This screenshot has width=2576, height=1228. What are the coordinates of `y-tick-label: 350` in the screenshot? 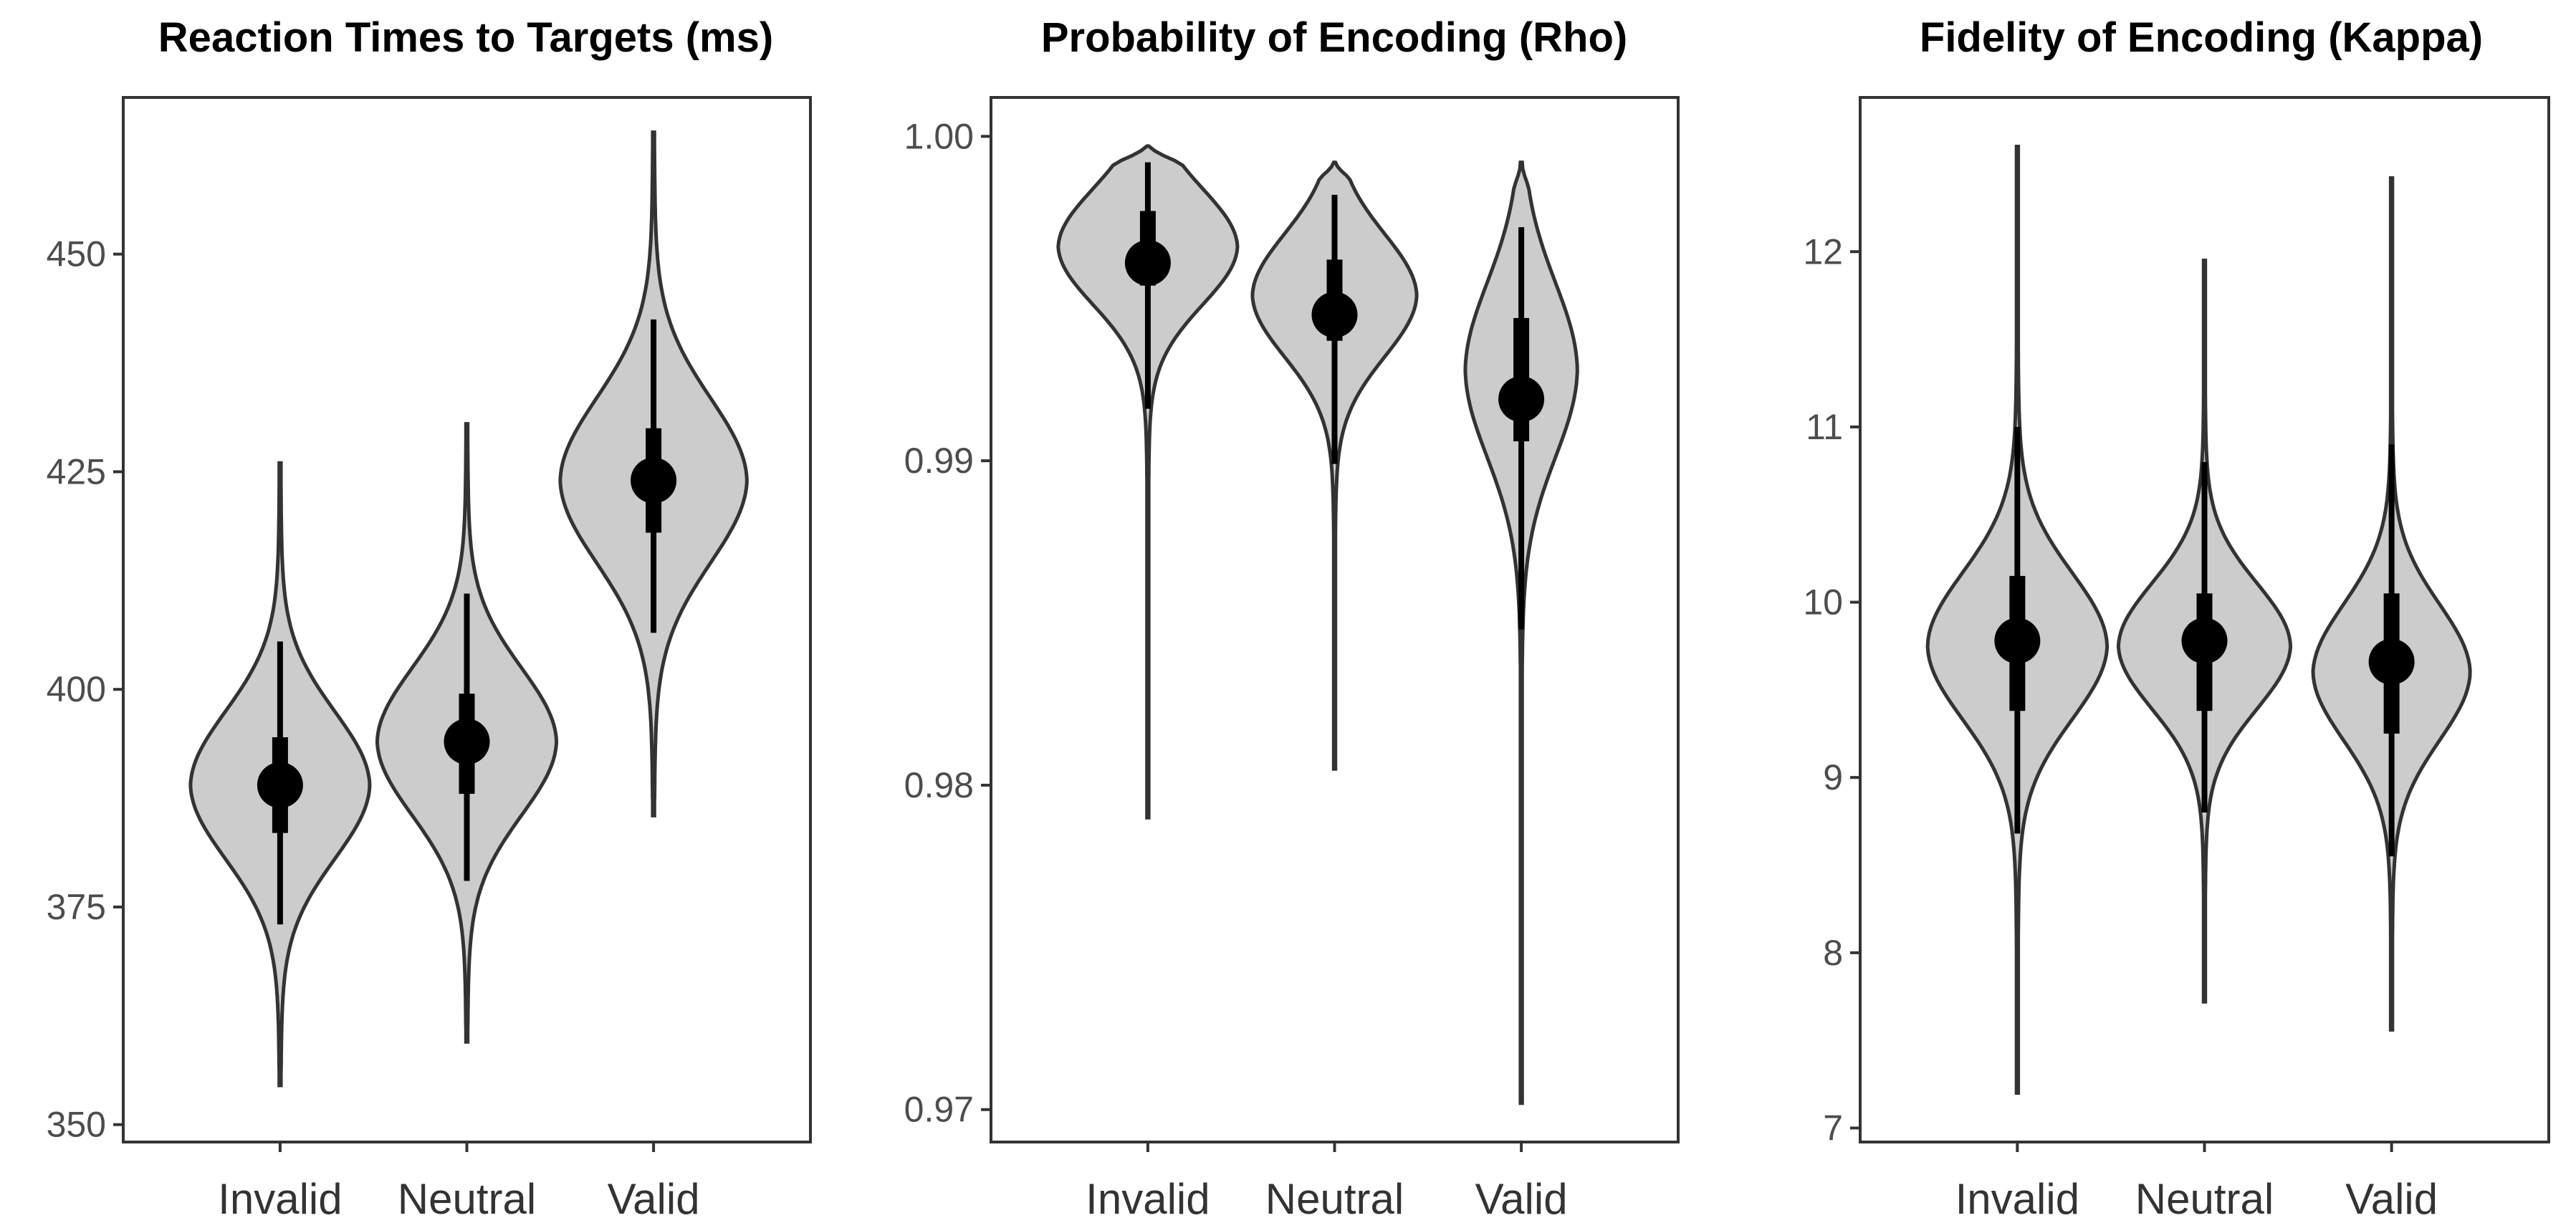 It's located at (76, 1125).